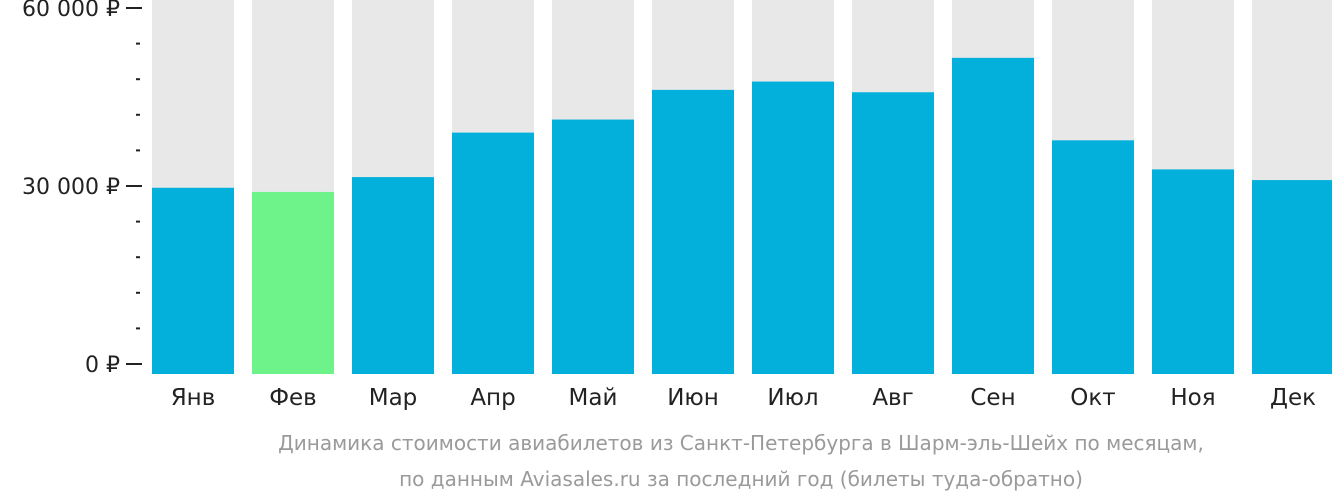  What do you see at coordinates (693, 398) in the screenshot?
I see `x-tick-label-5: Июн` at bounding box center [693, 398].